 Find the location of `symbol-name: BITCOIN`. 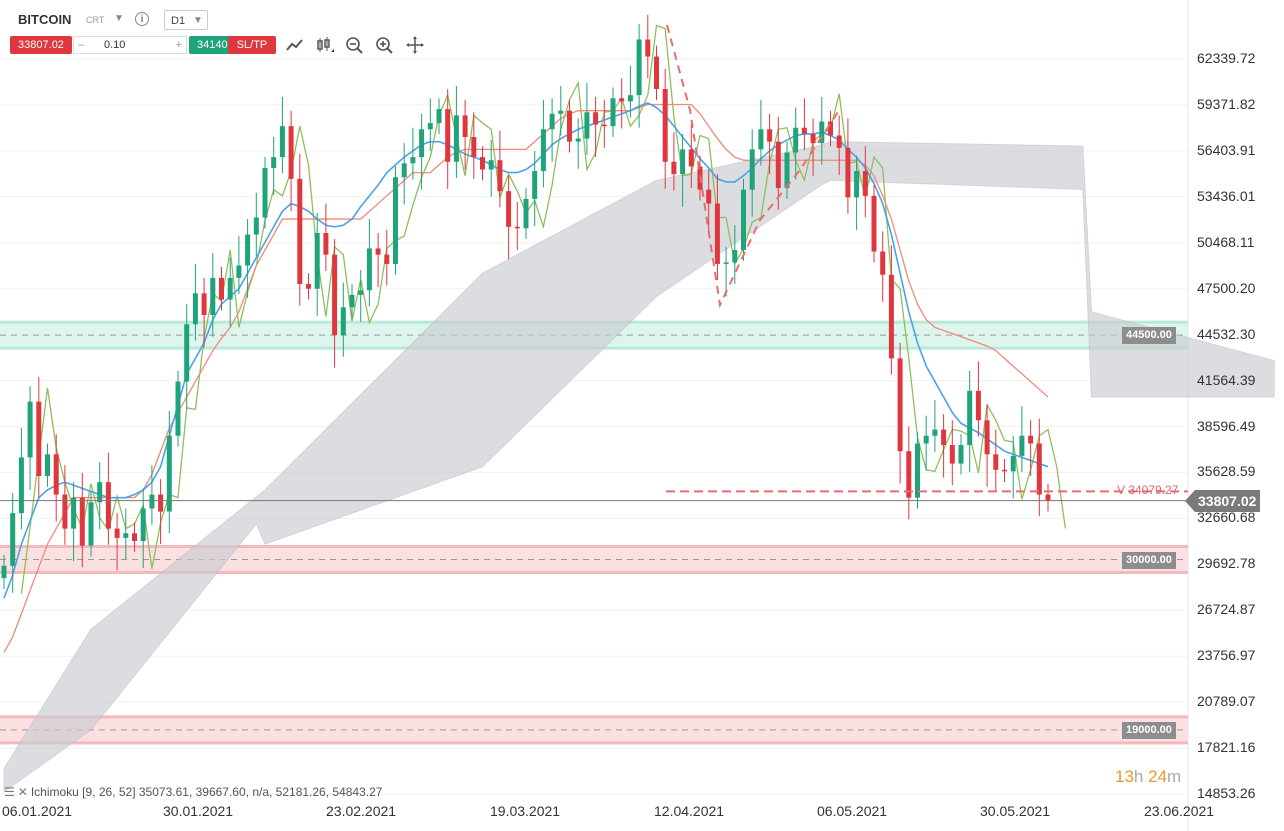

symbol-name: BITCOIN is located at coordinates (45, 19).